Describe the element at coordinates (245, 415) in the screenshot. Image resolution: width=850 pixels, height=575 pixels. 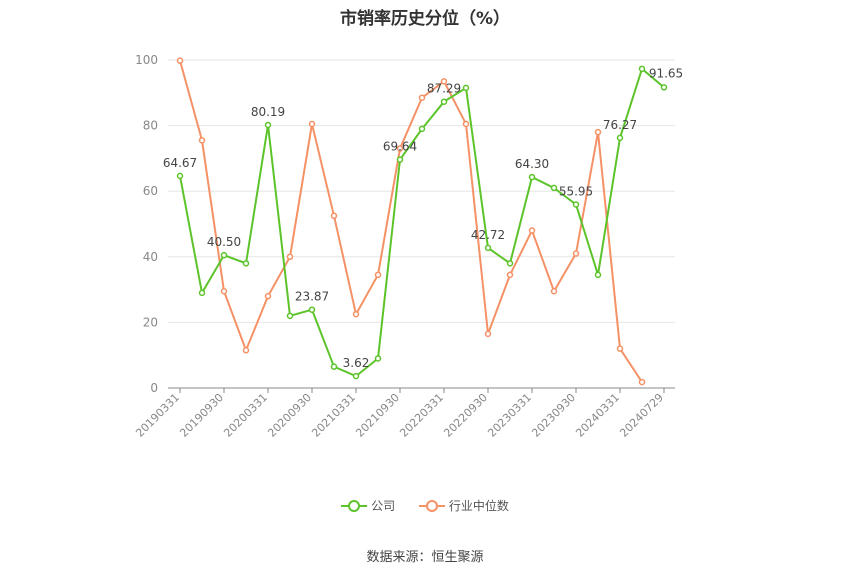
I see `x-tick-label: 20200331` at that location.